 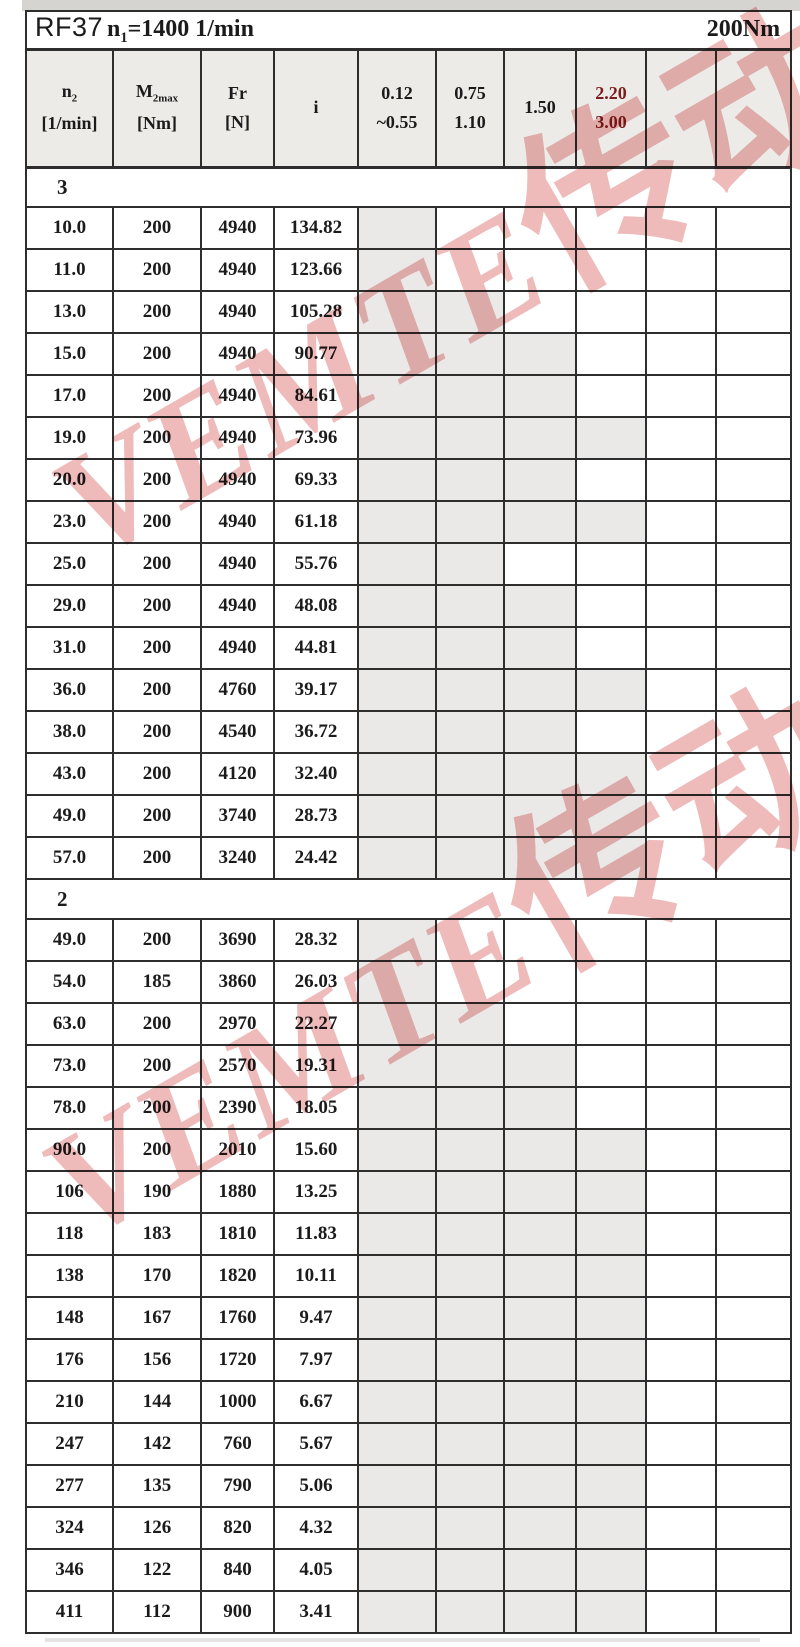 I want to click on i-cell: 18.05, so click(x=316, y=1108).